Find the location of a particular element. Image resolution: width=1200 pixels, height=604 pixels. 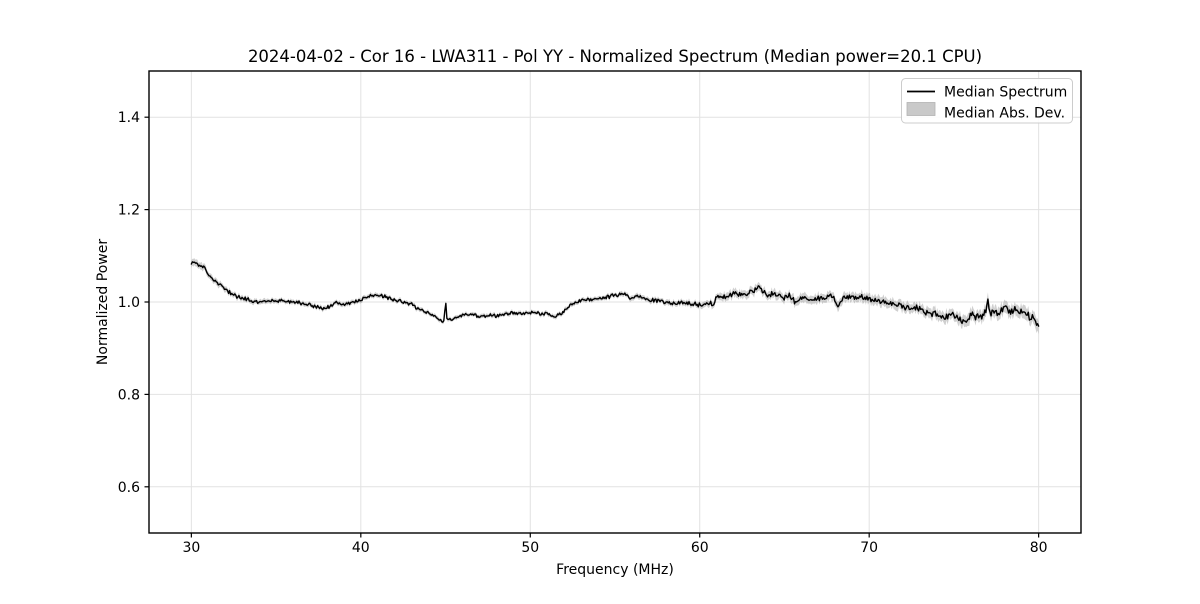

legend-label-median-abs-dev: Median Abs. Dev. is located at coordinates (1004, 114).